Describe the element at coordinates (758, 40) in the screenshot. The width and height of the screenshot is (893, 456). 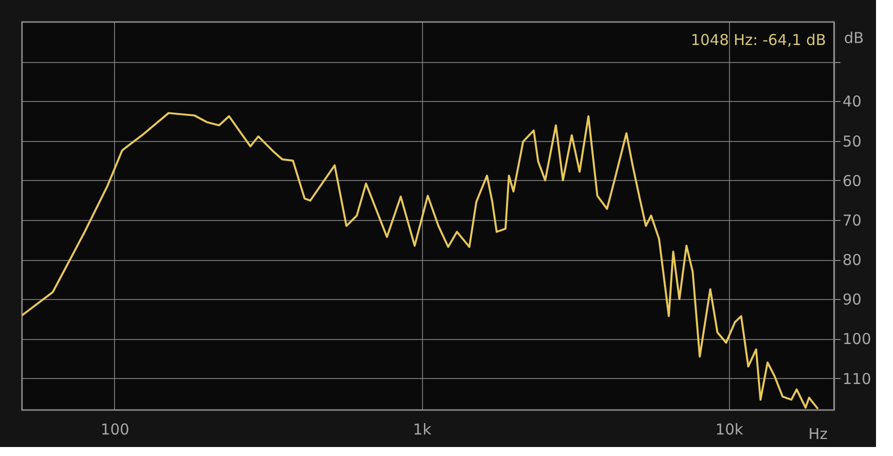
I see `annotation: 1048 Hz: -64,1 dB` at that location.